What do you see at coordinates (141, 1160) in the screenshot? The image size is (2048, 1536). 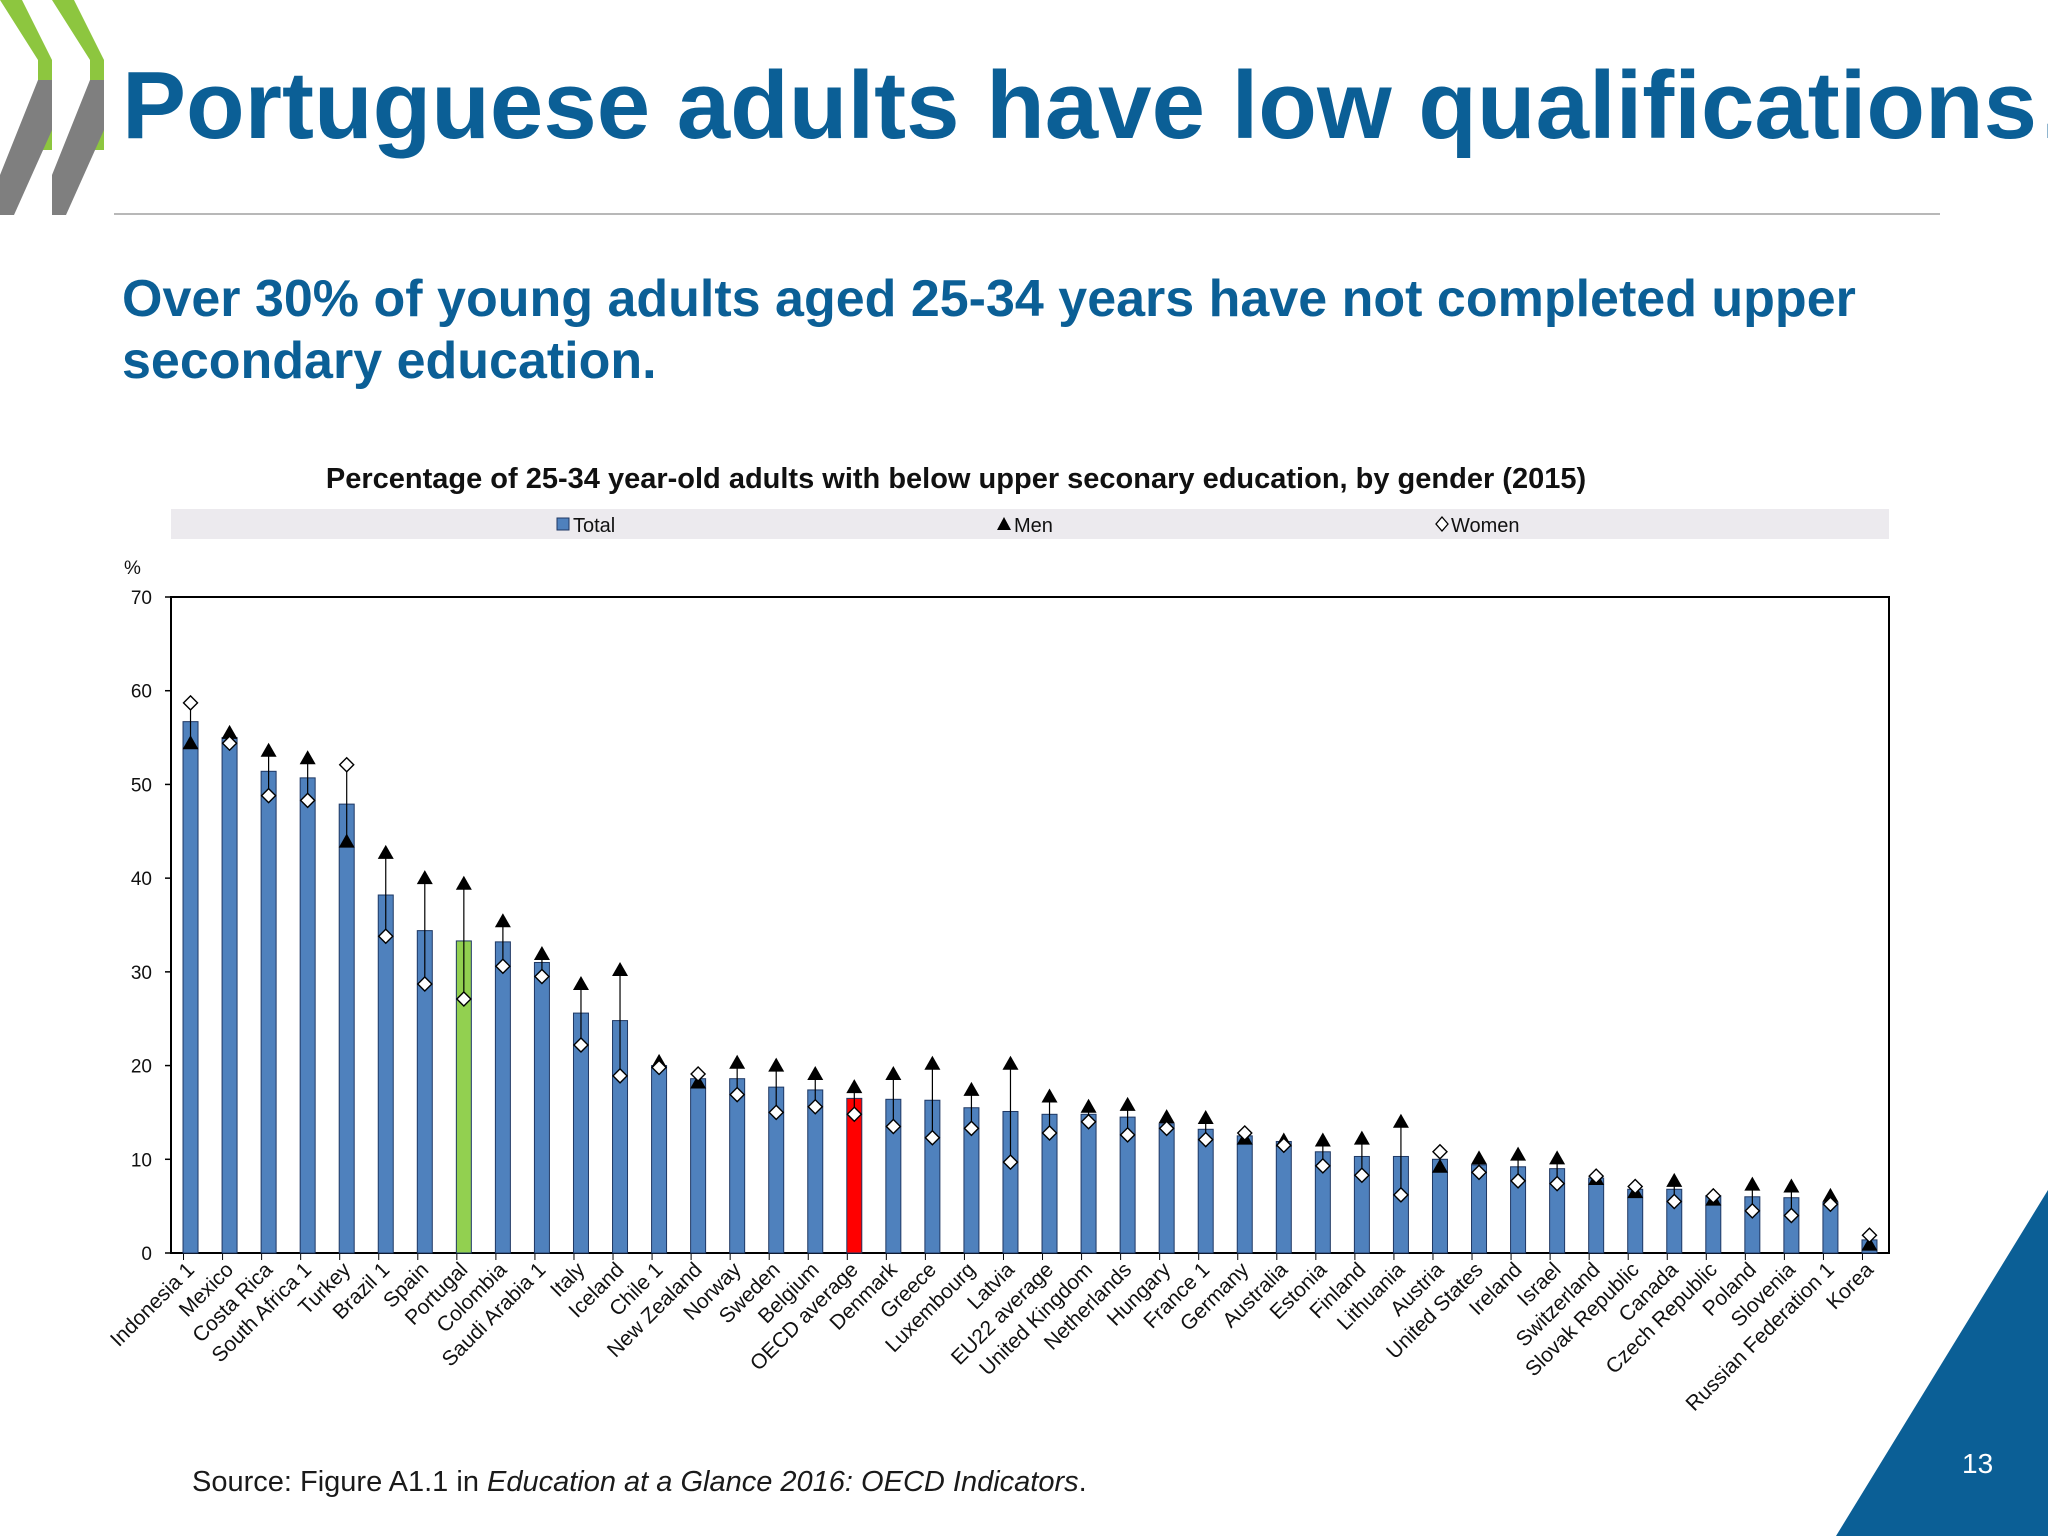 I see `y-tick-label: 10` at bounding box center [141, 1160].